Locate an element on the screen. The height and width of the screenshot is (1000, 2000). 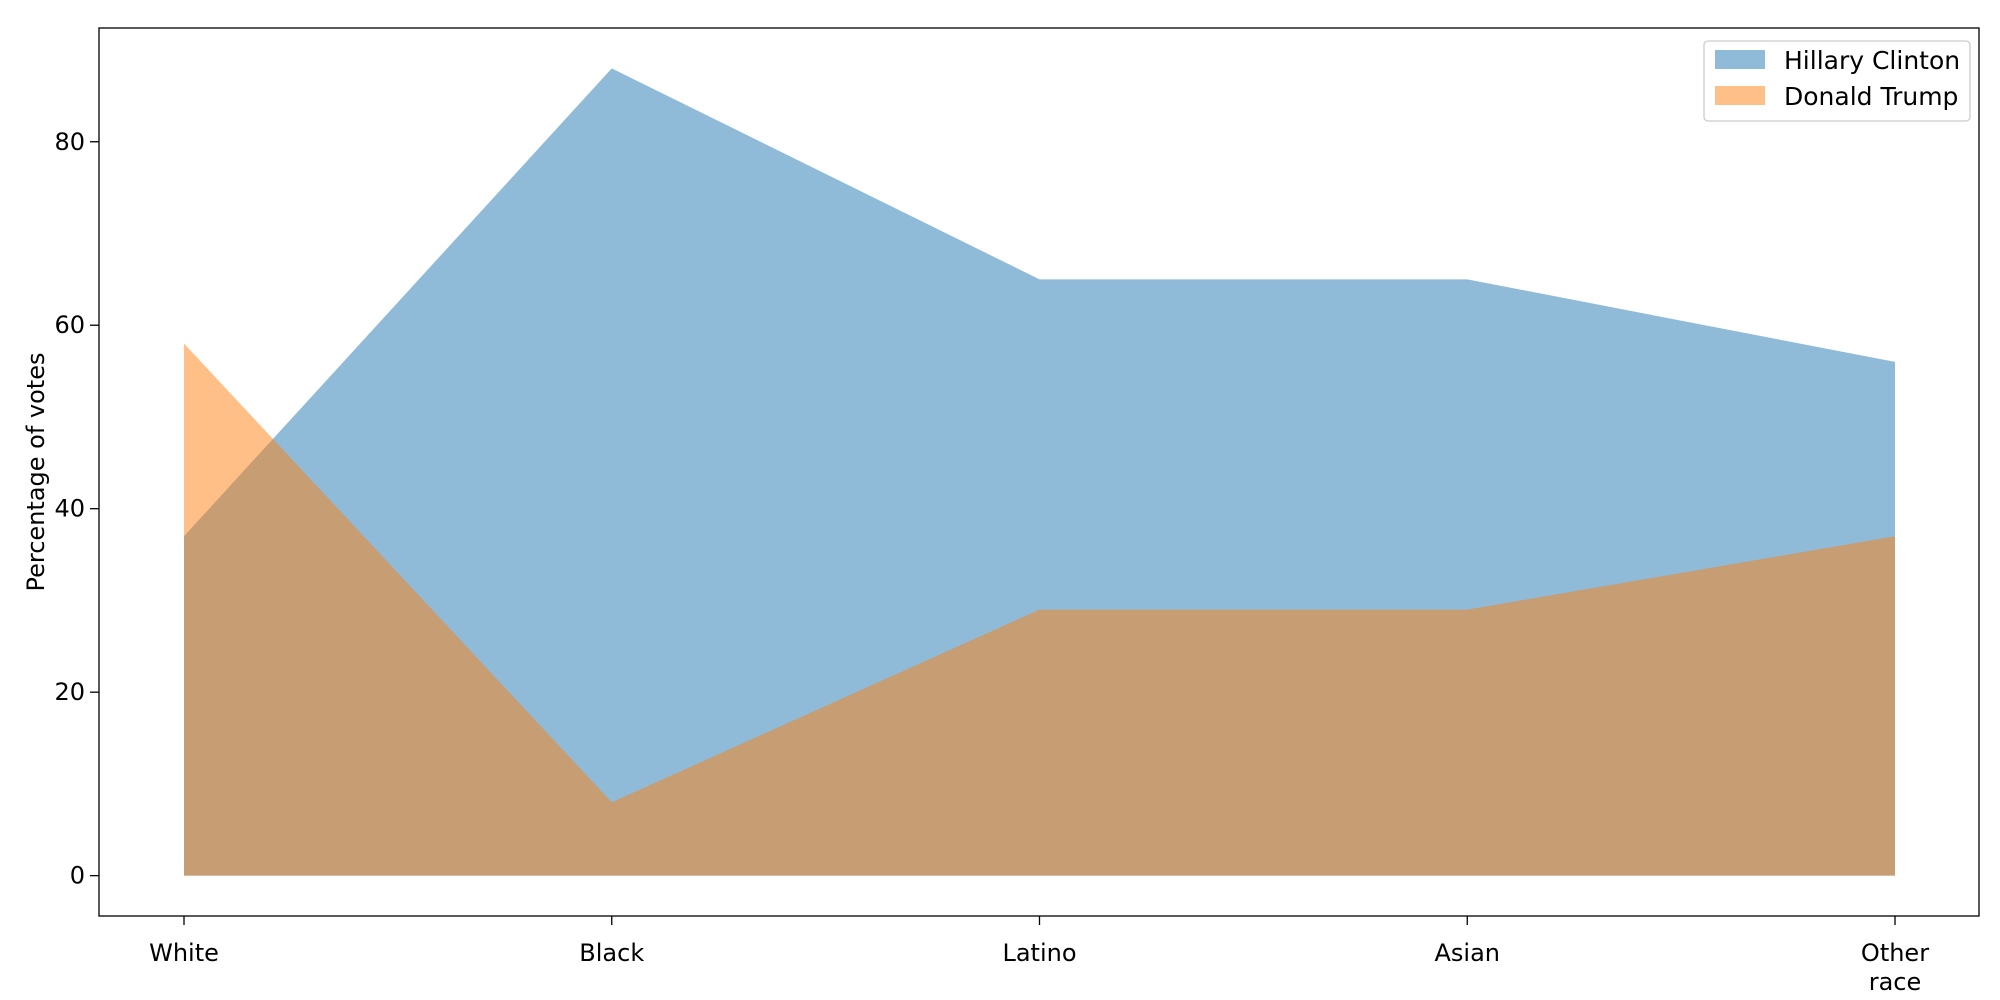
y-tick-label: 40 is located at coordinates (69, 509).